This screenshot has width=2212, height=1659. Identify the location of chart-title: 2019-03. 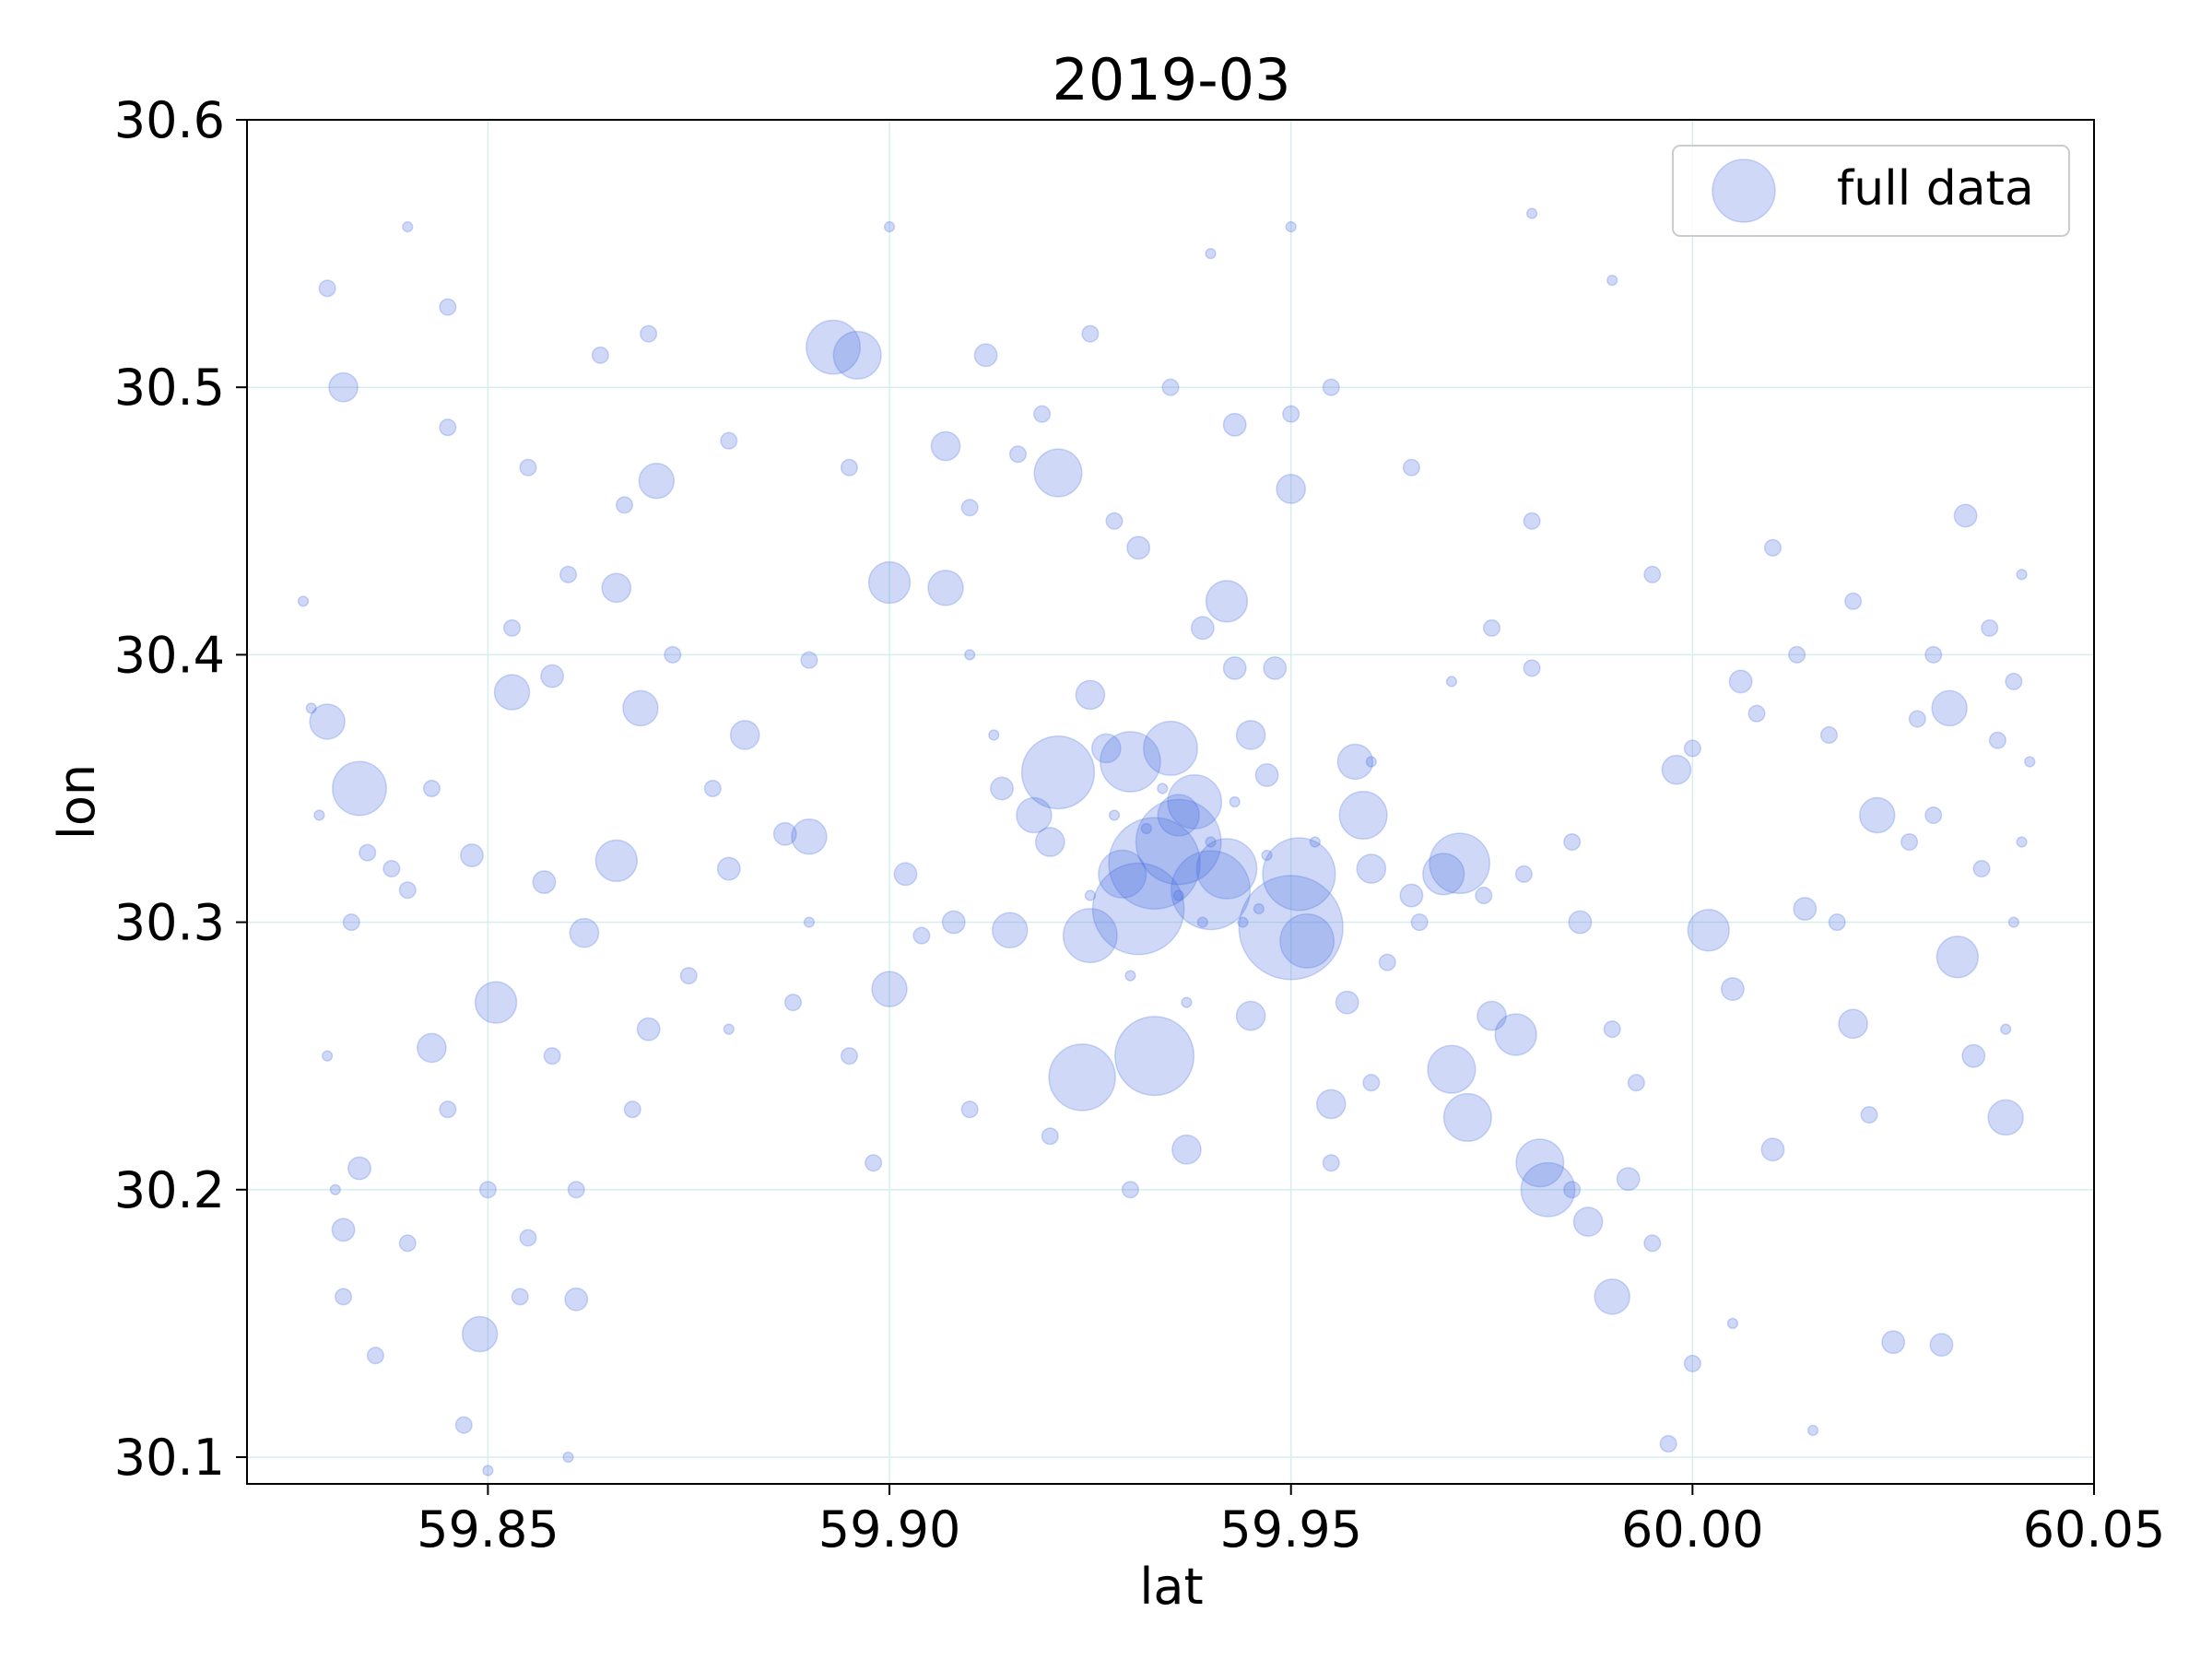
(1171, 79).